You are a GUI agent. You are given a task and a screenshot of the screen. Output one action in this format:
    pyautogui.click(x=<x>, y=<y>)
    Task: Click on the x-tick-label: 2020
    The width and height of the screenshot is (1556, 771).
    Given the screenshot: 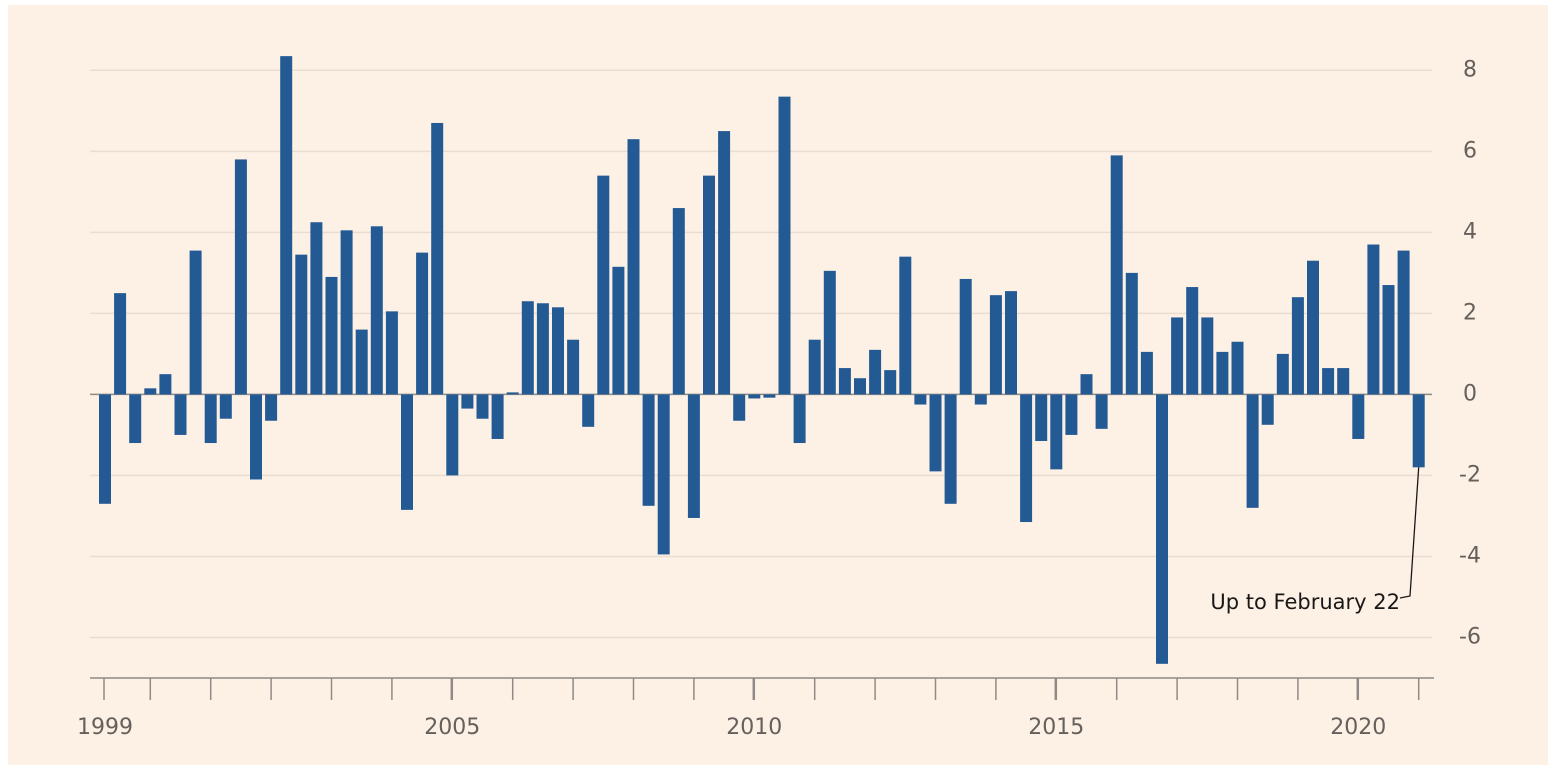 What is the action you would take?
    pyautogui.click(x=1358, y=727)
    